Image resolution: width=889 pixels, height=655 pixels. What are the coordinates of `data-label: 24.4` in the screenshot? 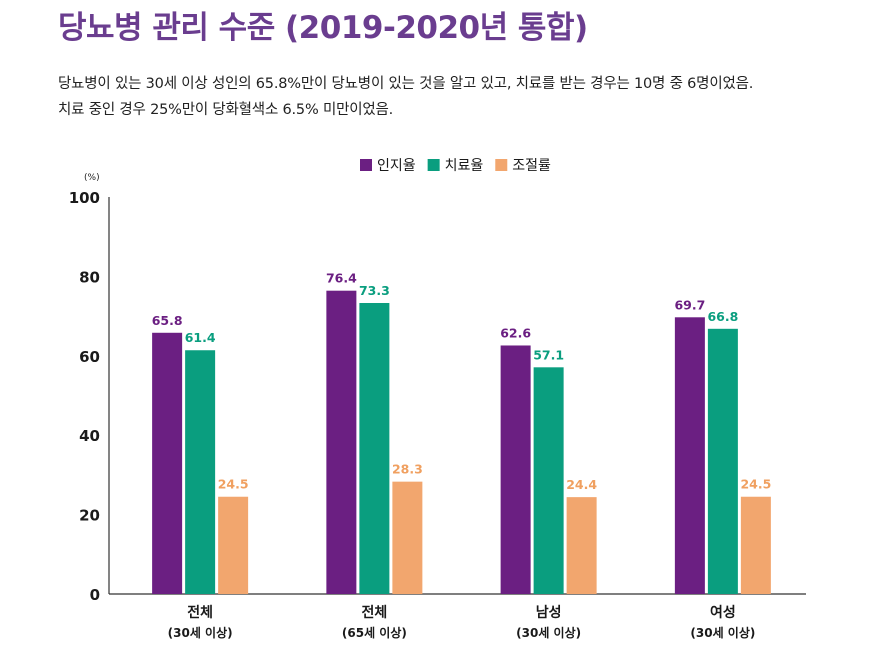 It's located at (581, 484).